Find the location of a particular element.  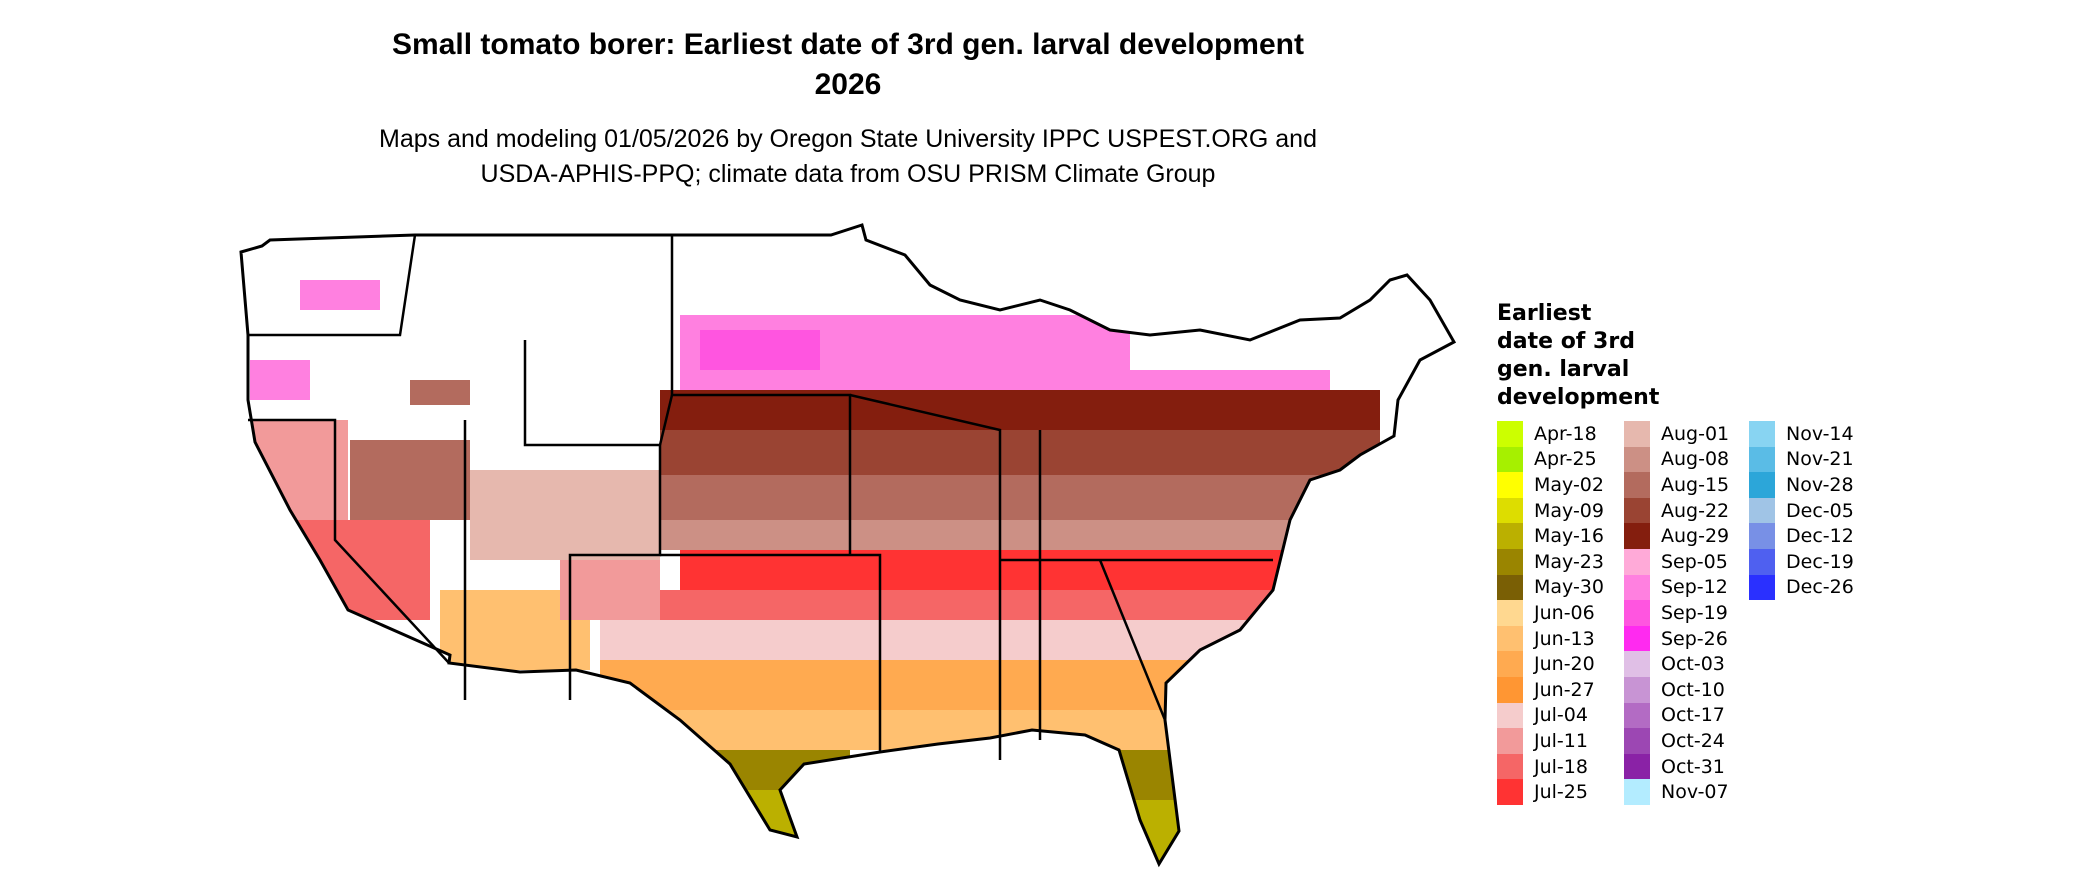

legend-item: May-09 is located at coordinates (1550, 510).